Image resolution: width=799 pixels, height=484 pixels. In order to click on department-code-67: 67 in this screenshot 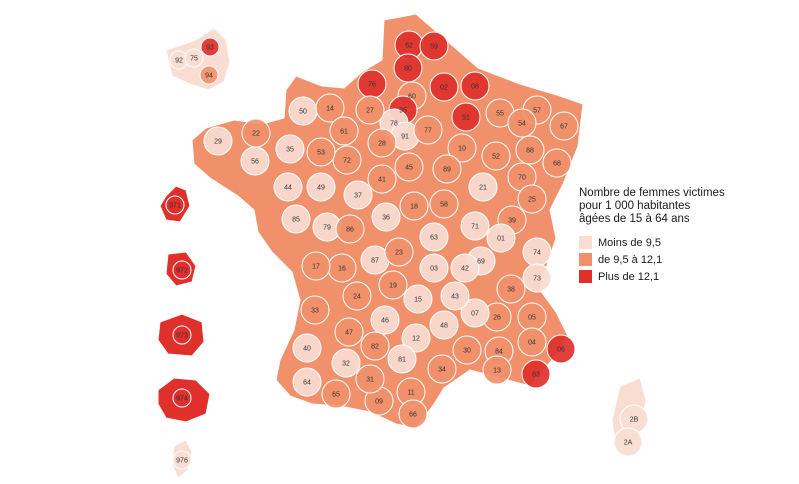, I will do `click(564, 127)`.